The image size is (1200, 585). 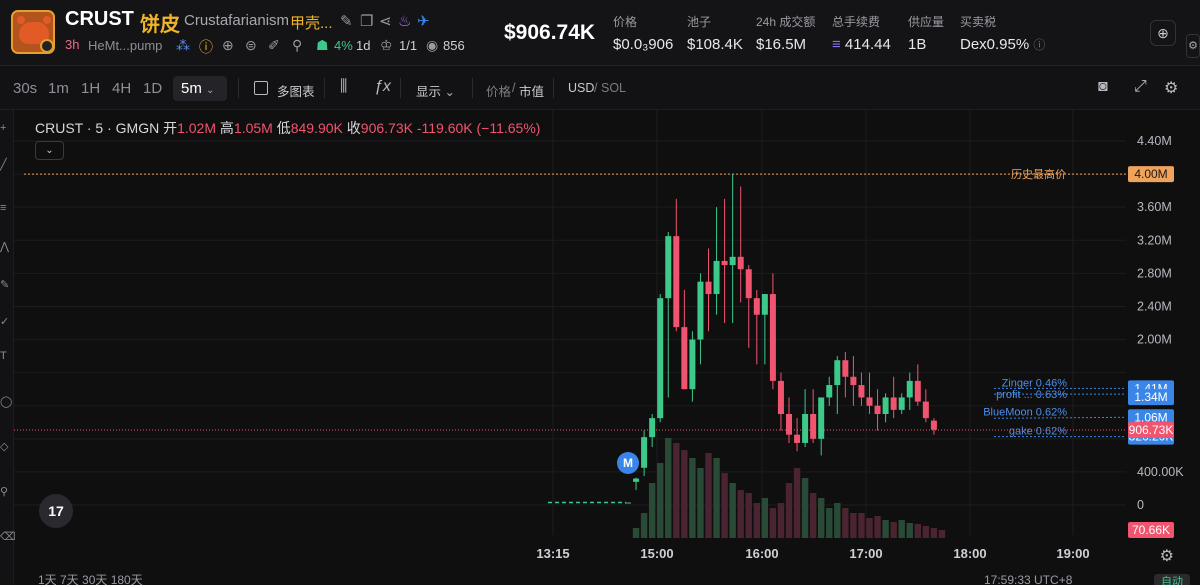 What do you see at coordinates (200, 88) in the screenshot?
I see `timeframe-dropdown: 5m ⌄` at bounding box center [200, 88].